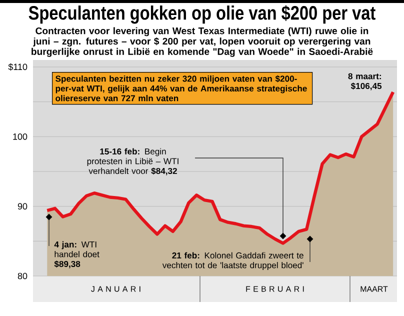 Image resolution: width=404 pixels, height=316 pixels. What do you see at coordinates (233, 261) in the screenshot?
I see `annotation: 21 feb: Kolonel Gaddafi zweert te vechten tot de 'laatste druppel bloed'` at bounding box center [233, 261].